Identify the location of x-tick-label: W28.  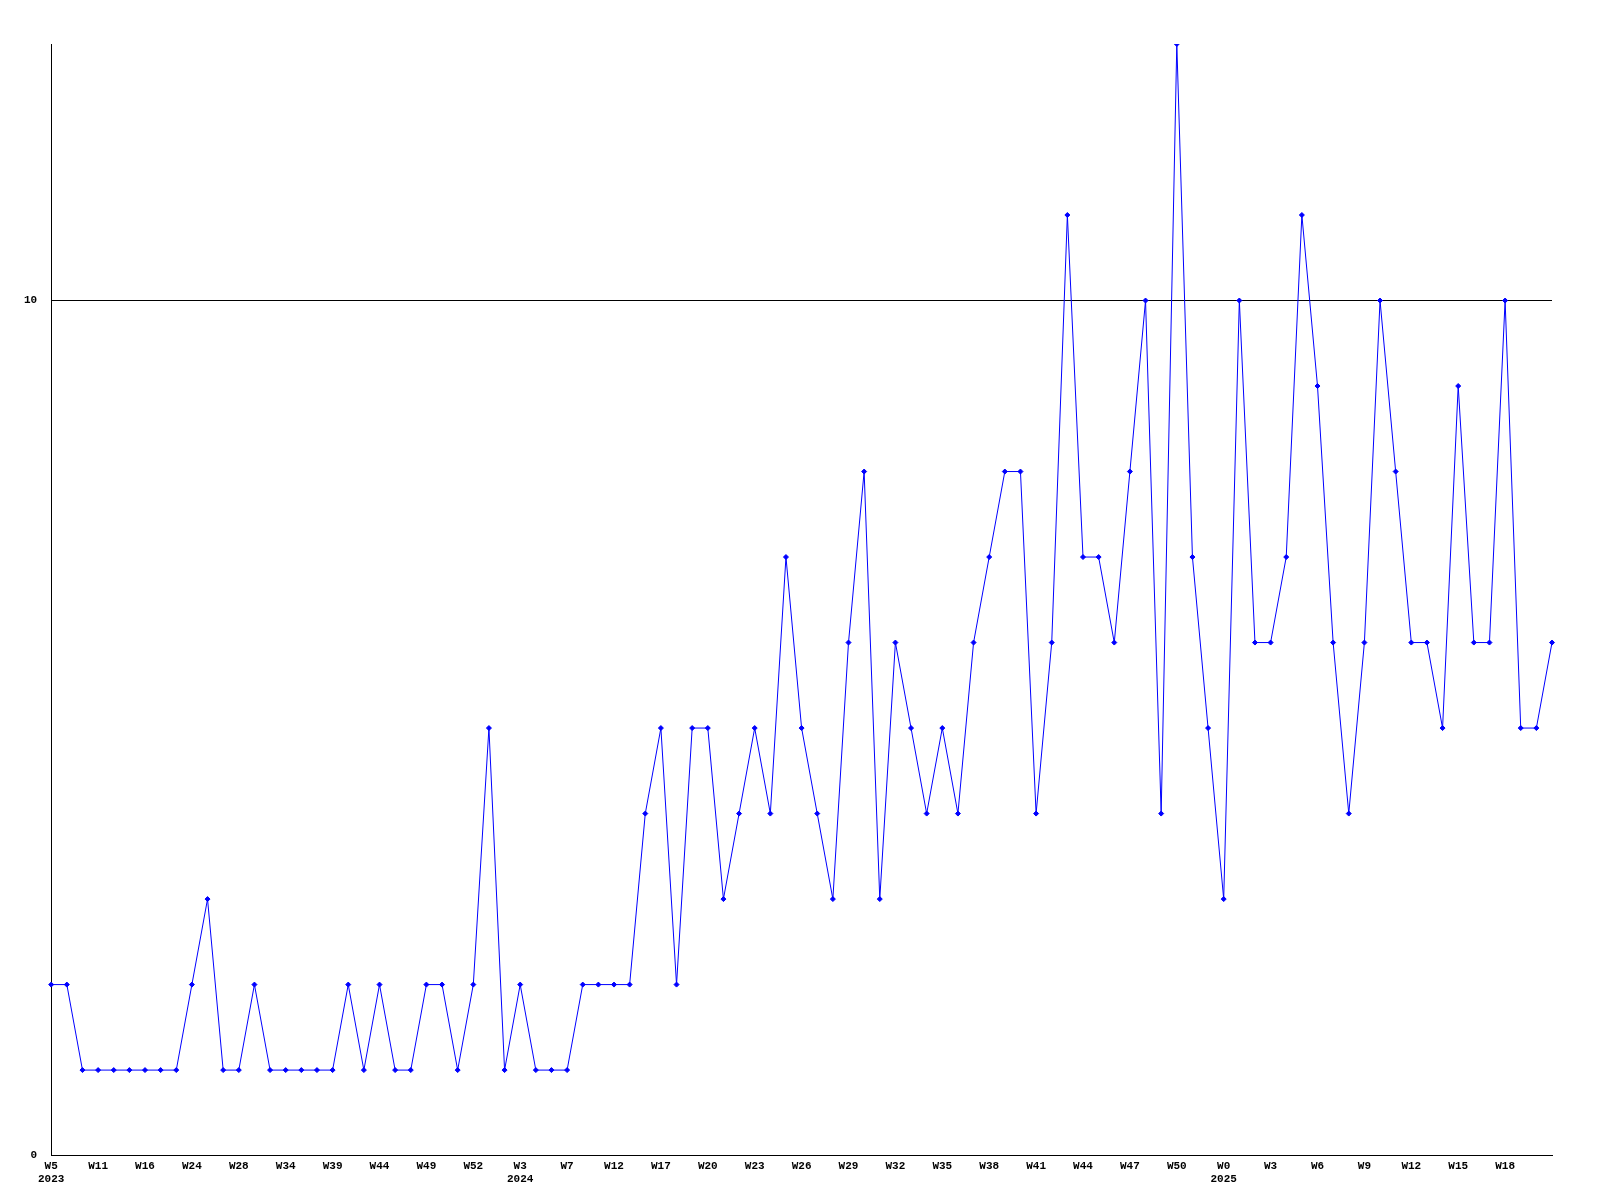
(239, 1165).